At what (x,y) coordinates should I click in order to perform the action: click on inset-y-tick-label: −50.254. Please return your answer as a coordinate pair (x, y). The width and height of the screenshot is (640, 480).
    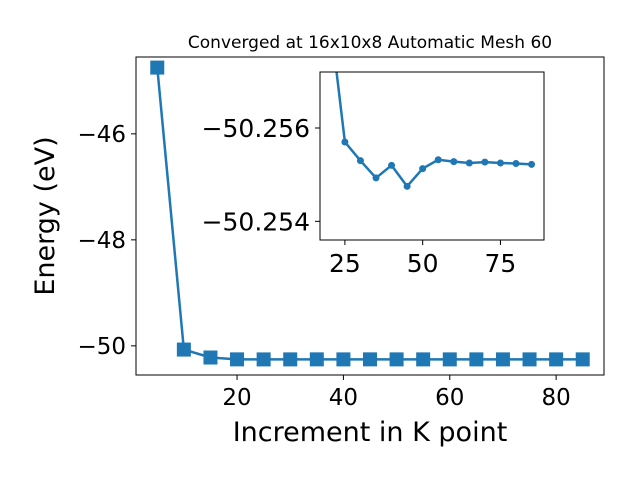
    Looking at the image, I should click on (256, 221).